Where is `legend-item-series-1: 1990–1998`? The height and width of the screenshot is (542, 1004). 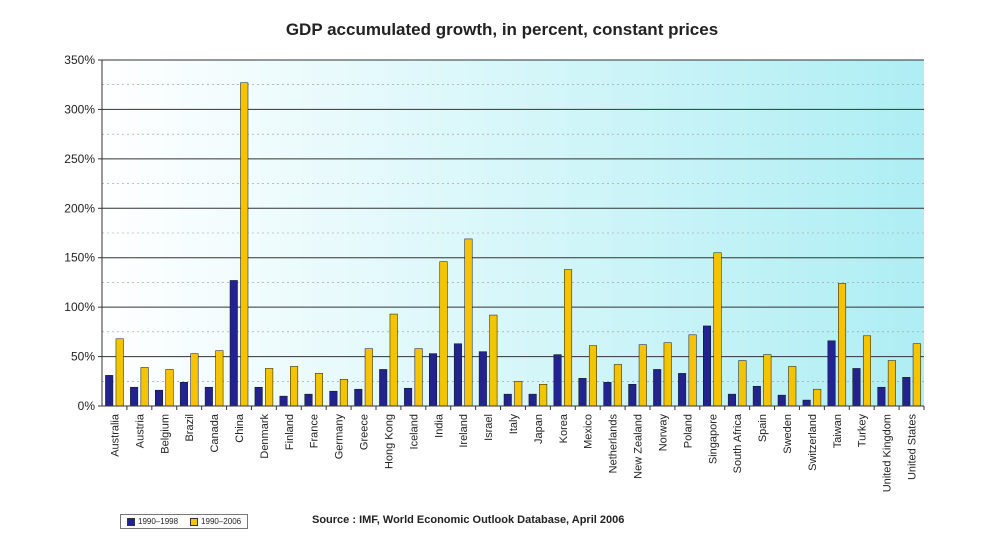
legend-item-series-1: 1990–1998 is located at coordinates (152, 521).